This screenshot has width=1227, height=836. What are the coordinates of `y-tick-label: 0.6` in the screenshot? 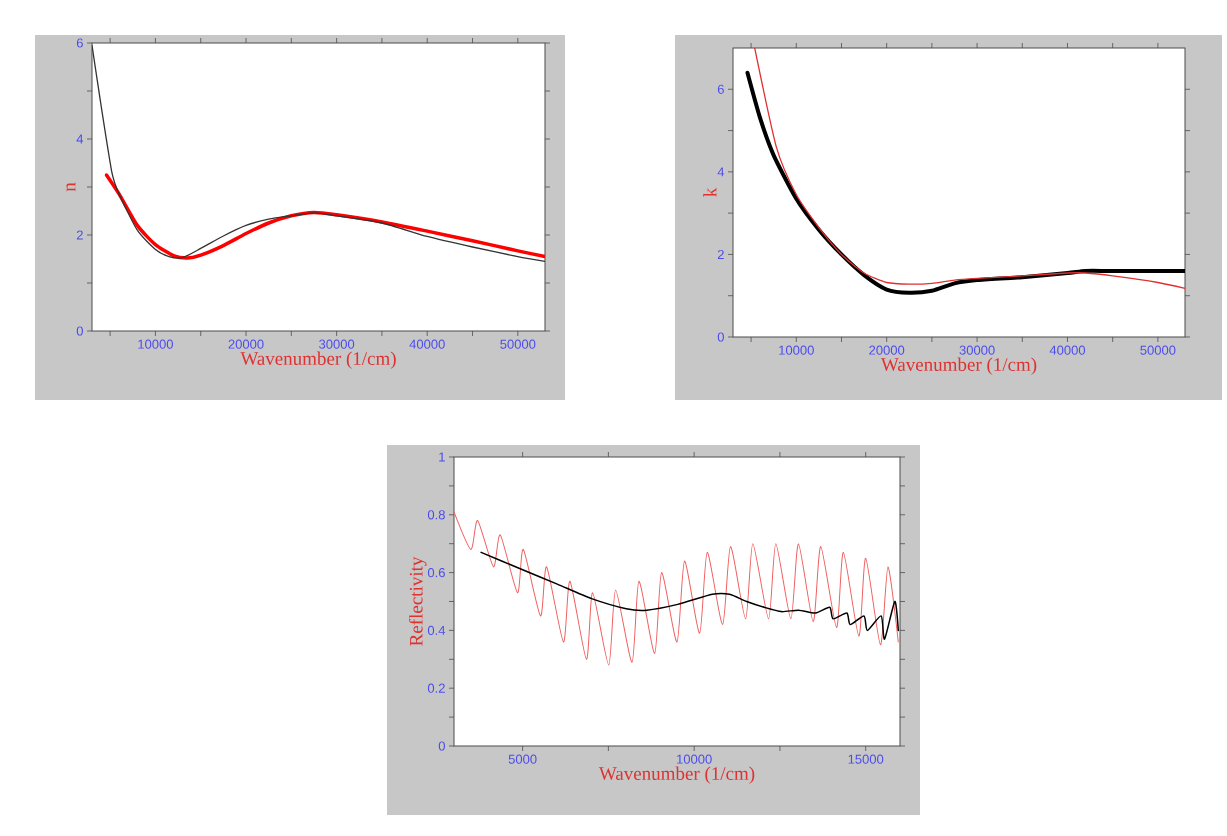 It's located at (436, 572).